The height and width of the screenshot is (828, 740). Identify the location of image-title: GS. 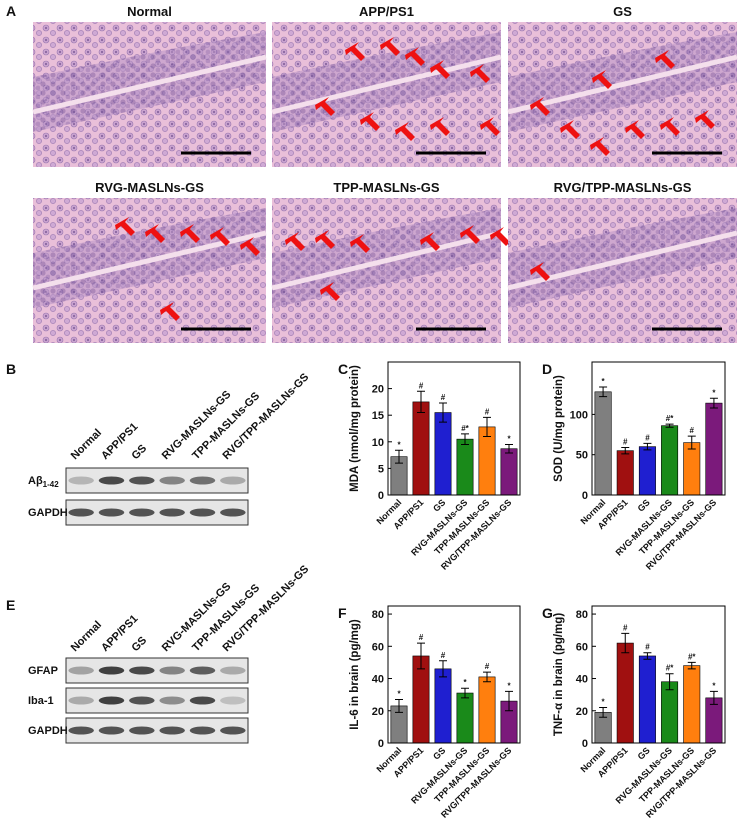
(622, 11).